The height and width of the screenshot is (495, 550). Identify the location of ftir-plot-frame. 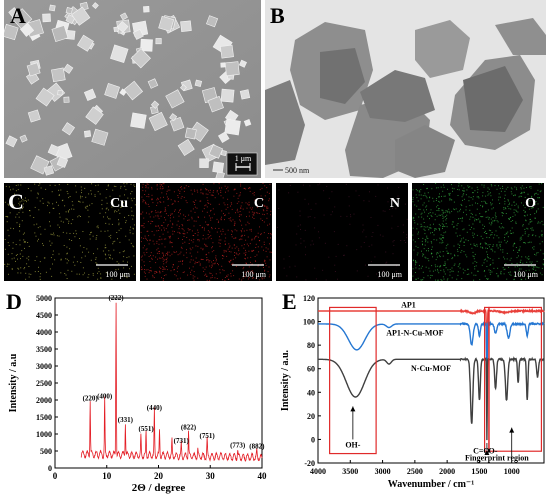
(431, 380).